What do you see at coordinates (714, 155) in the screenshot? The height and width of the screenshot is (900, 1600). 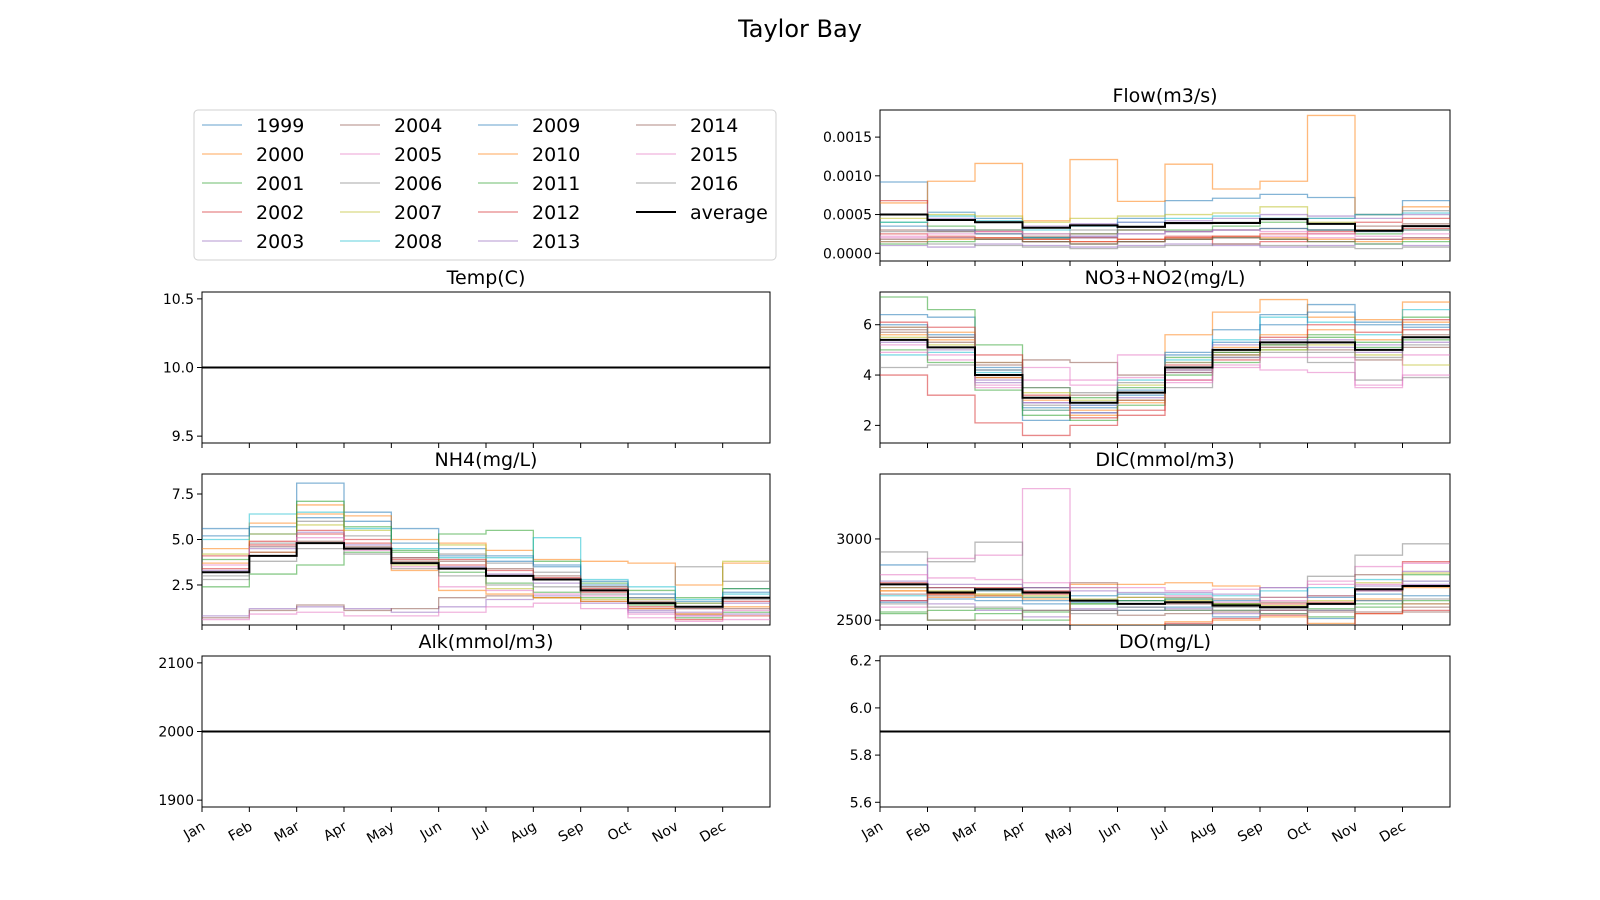 I see `legend-label: 2015` at bounding box center [714, 155].